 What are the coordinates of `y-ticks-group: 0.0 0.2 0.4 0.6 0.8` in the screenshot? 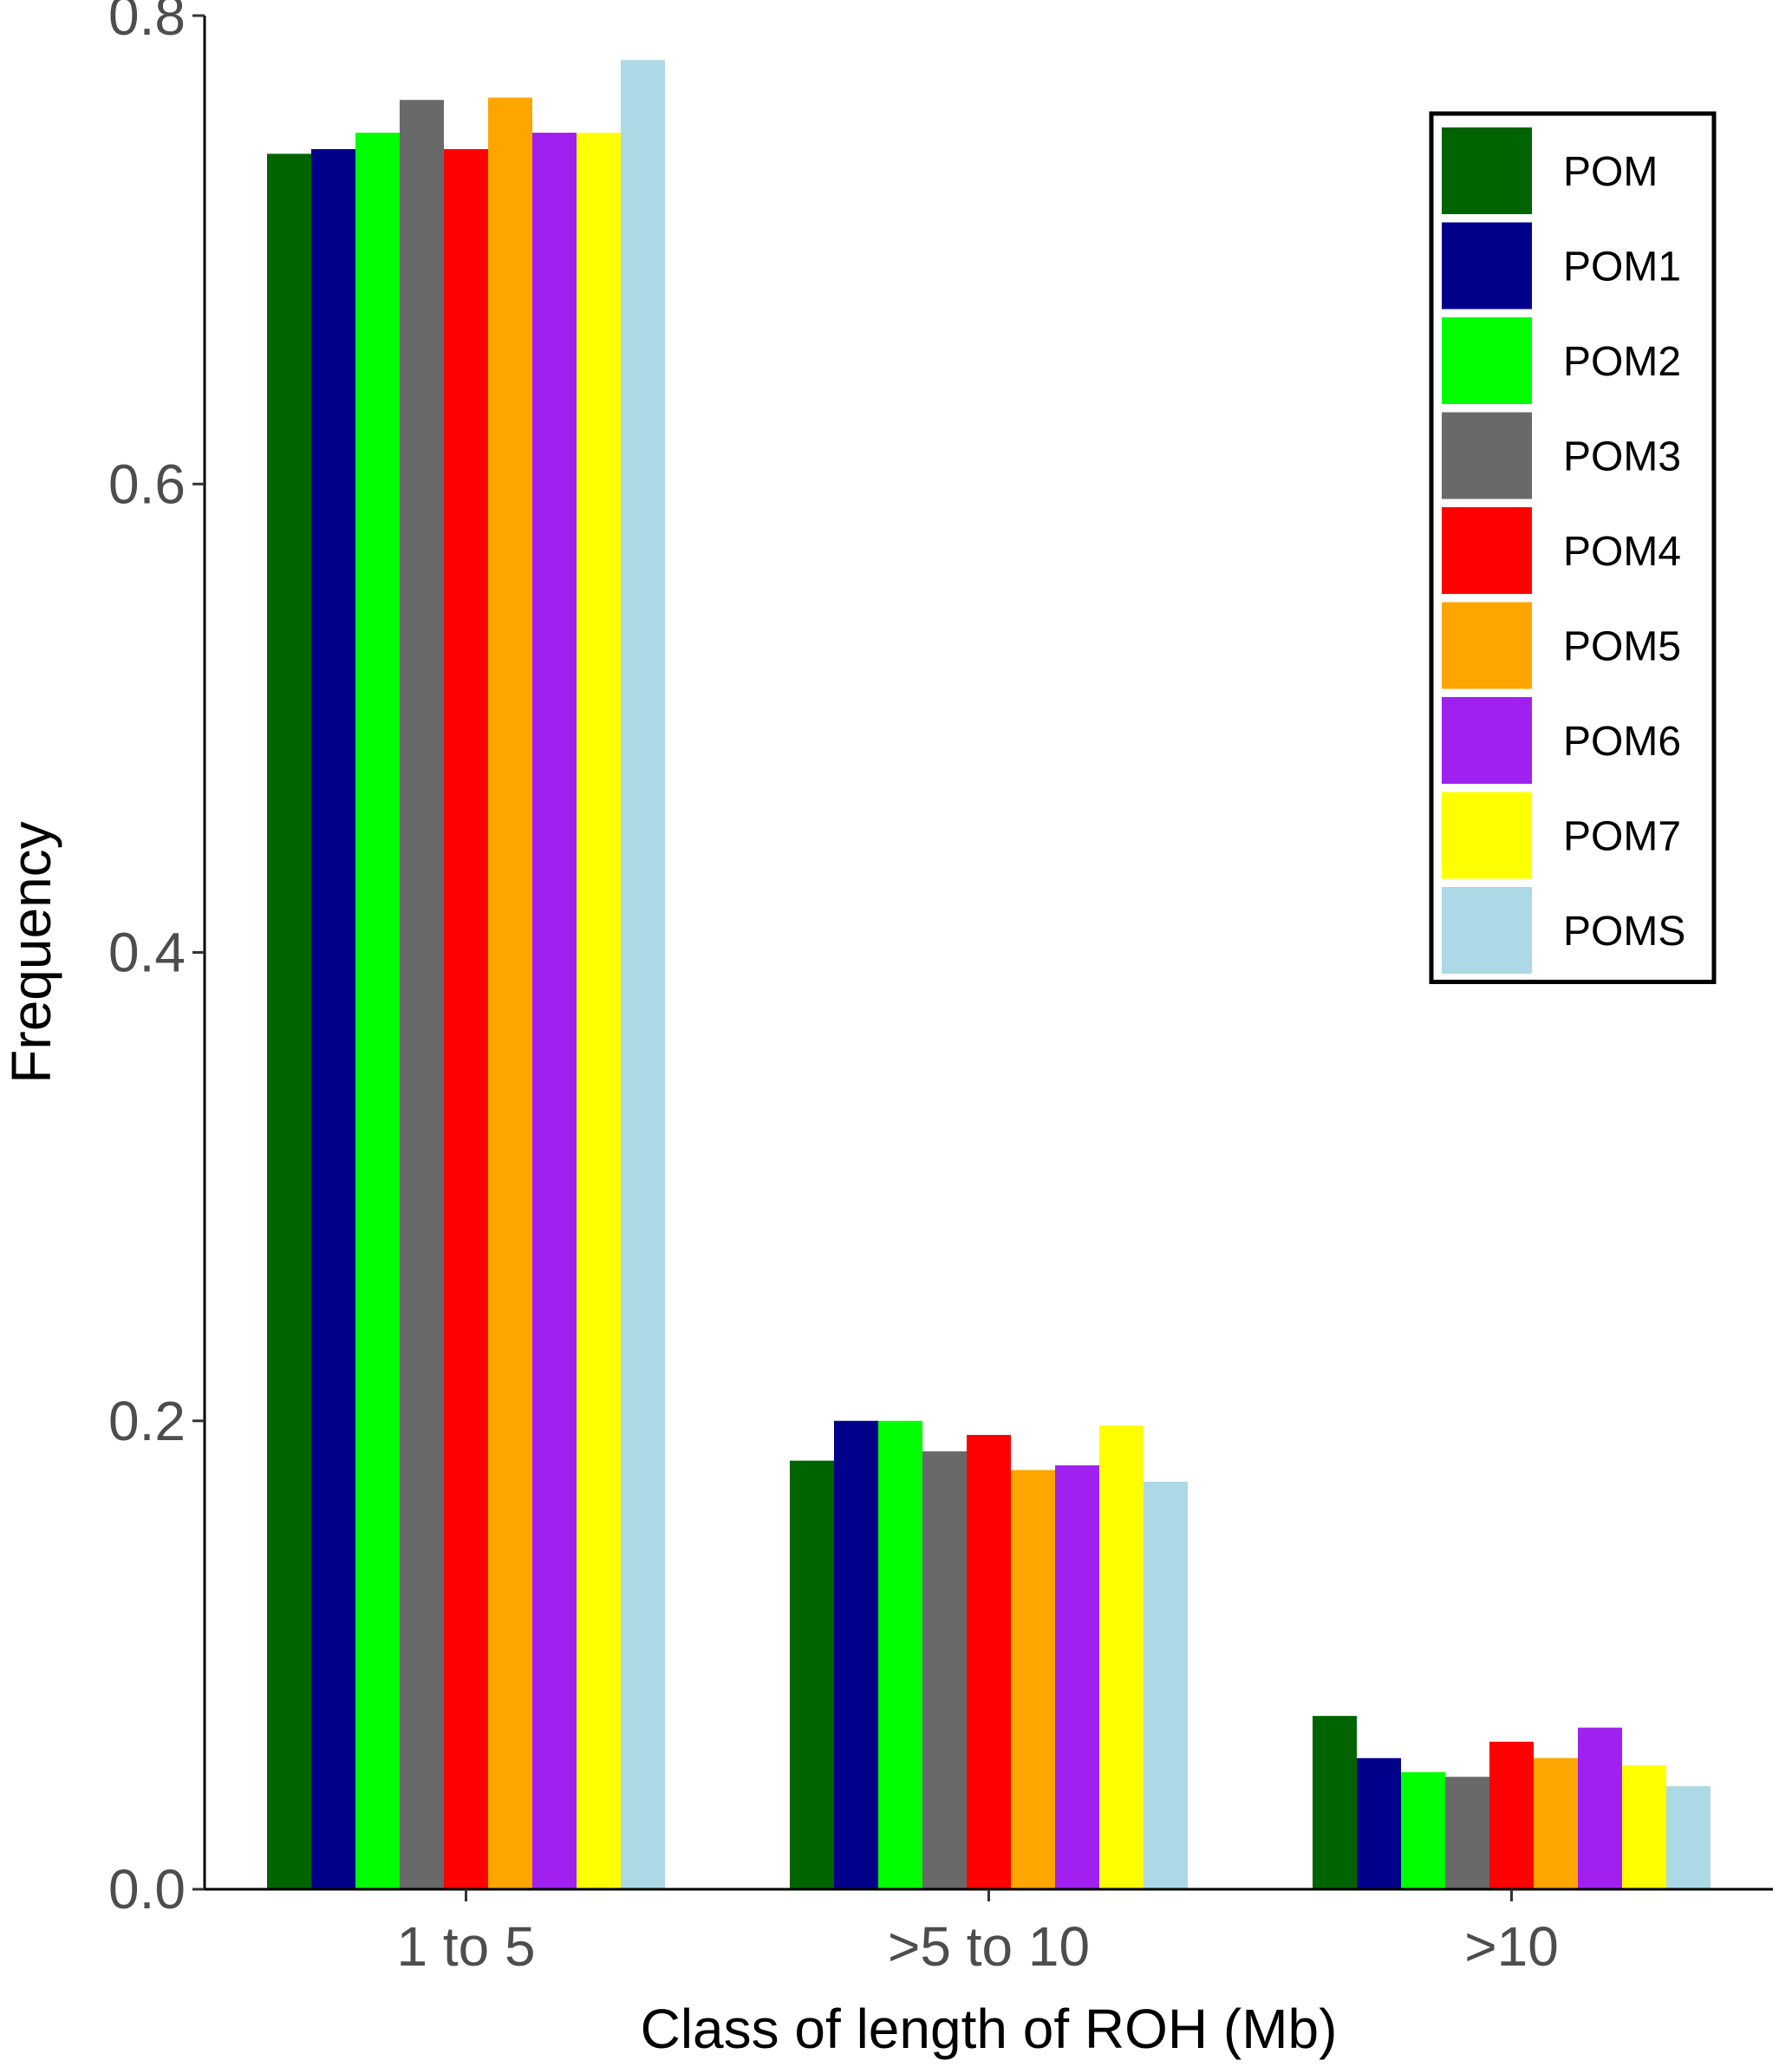 It's located at (156, 960).